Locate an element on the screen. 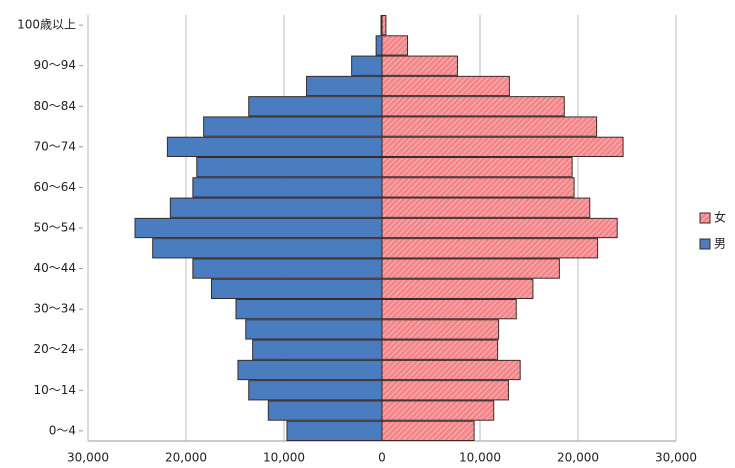  y-tick-label: 10～14 is located at coordinates (54, 390).